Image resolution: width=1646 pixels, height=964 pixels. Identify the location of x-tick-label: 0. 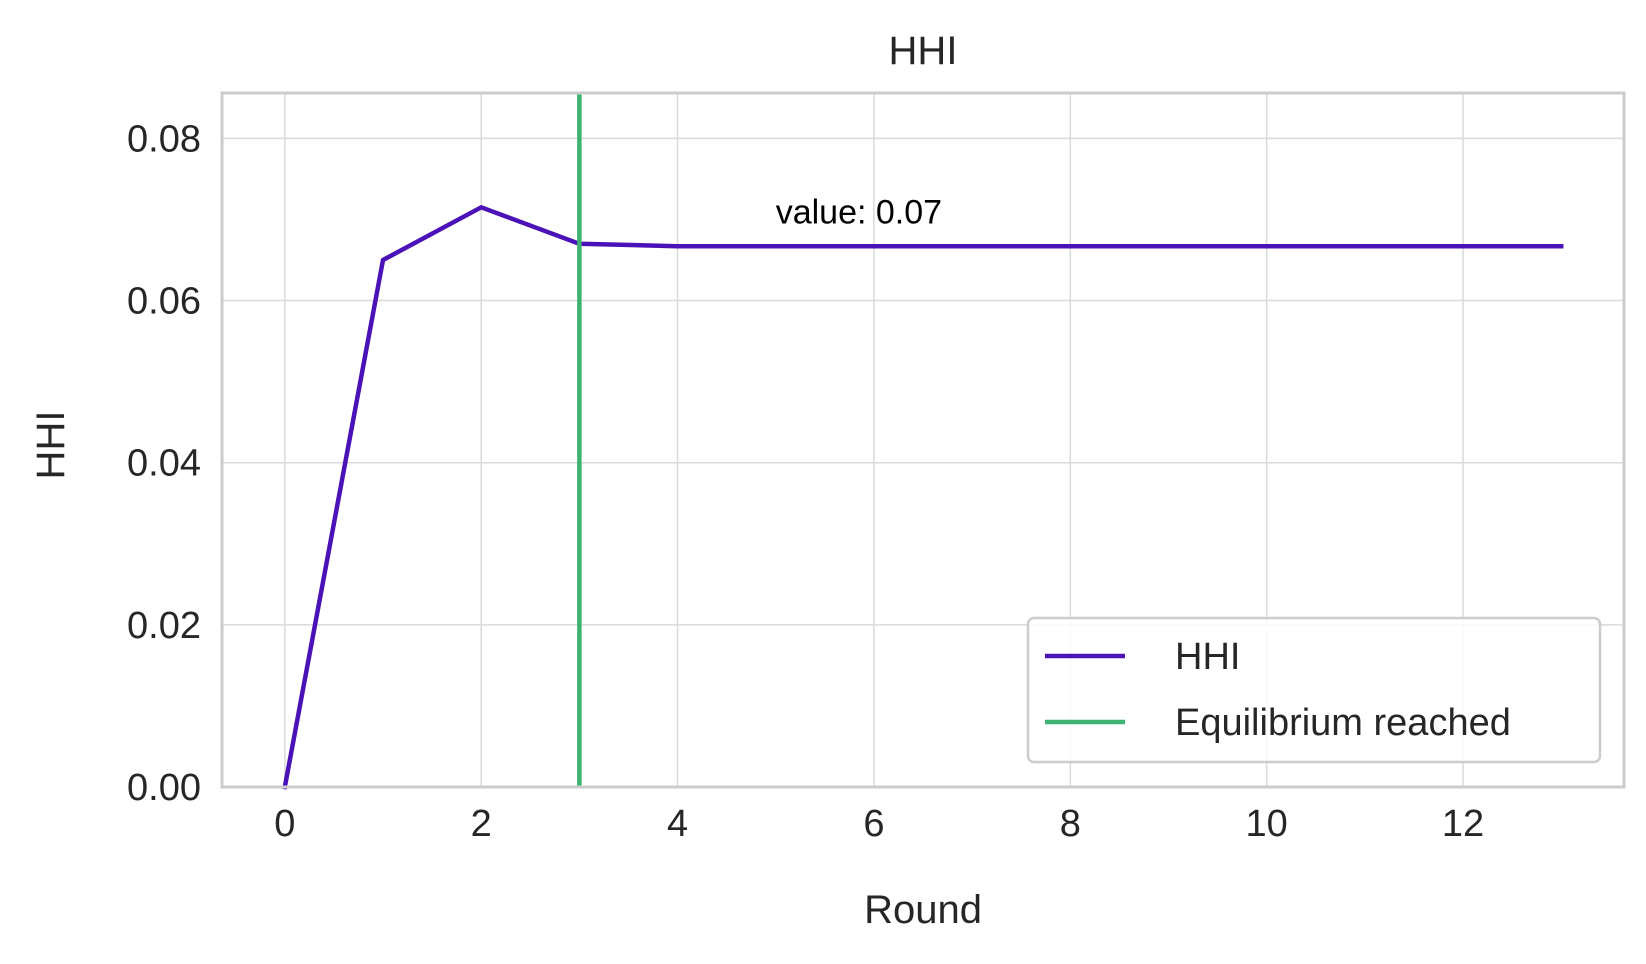
(284, 824).